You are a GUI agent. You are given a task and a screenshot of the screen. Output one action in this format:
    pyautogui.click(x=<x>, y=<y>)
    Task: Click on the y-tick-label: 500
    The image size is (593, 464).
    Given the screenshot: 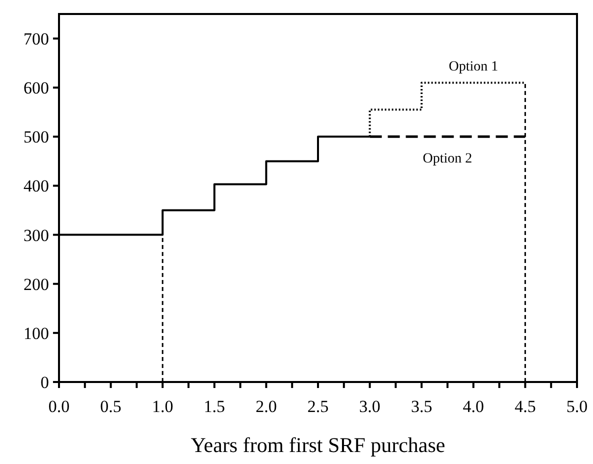 What is the action you would take?
    pyautogui.click(x=36, y=137)
    